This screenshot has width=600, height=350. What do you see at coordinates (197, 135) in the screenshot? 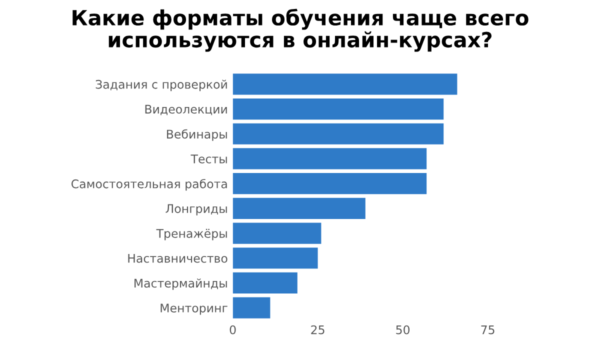
I see `y-tick-label: Вебинары` at bounding box center [197, 135].